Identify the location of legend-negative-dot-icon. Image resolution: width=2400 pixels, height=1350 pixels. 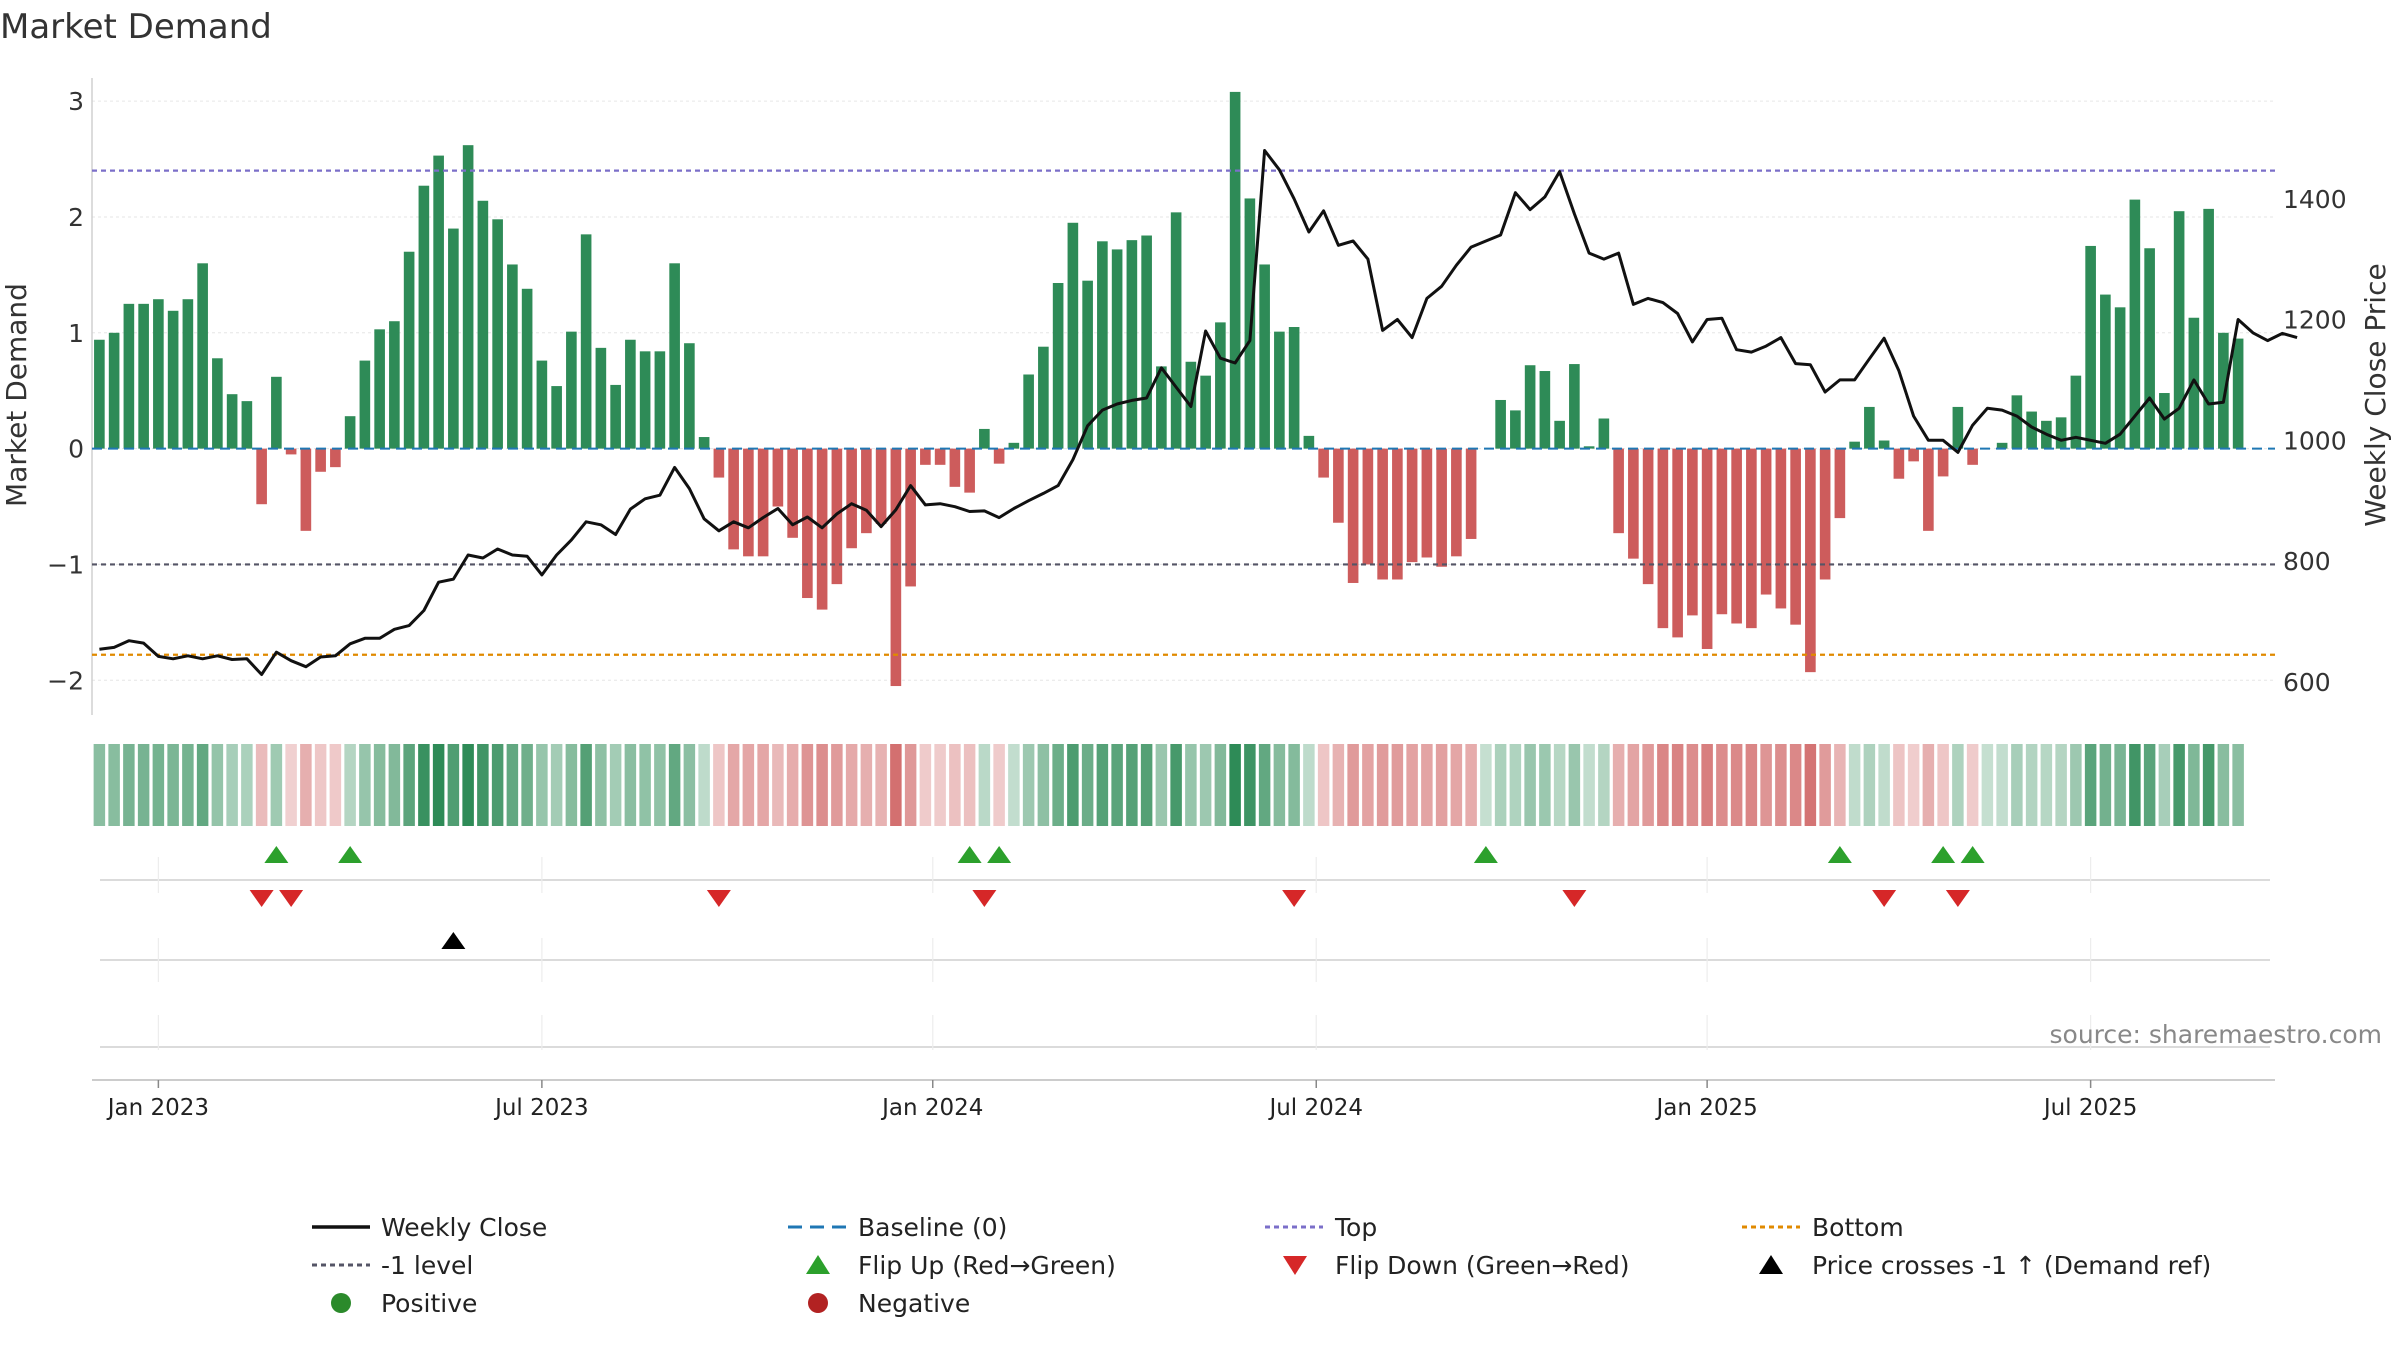
(818, 1303).